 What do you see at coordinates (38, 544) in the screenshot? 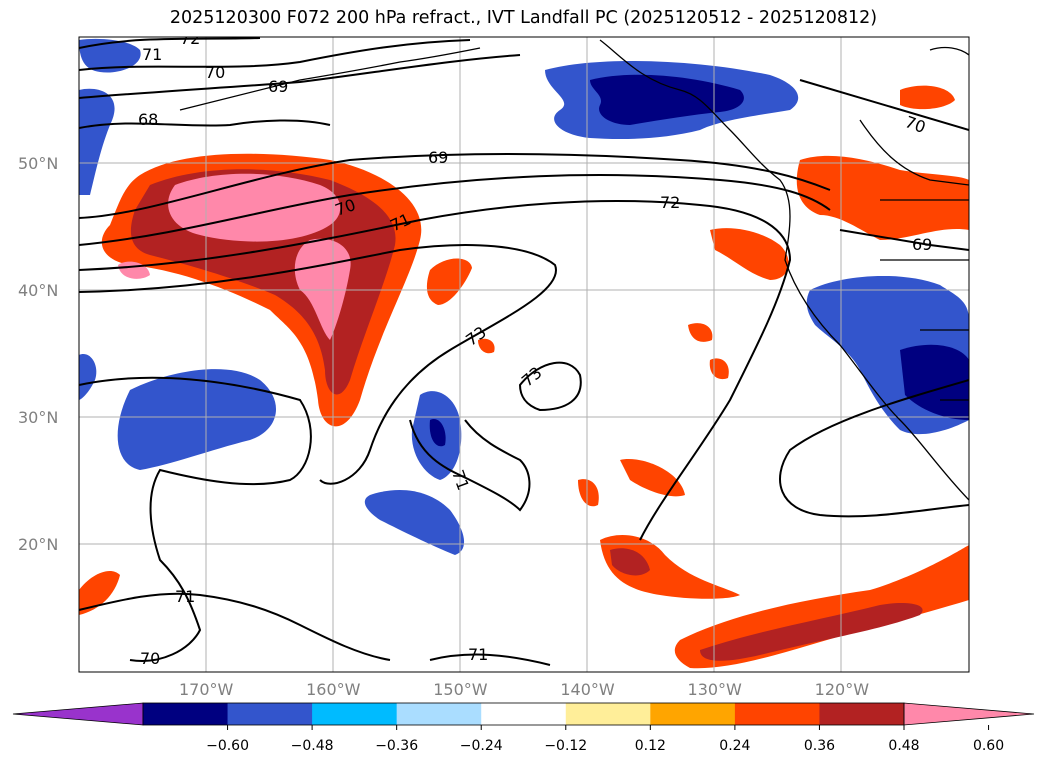
I see `lat-label: 20°N` at bounding box center [38, 544].